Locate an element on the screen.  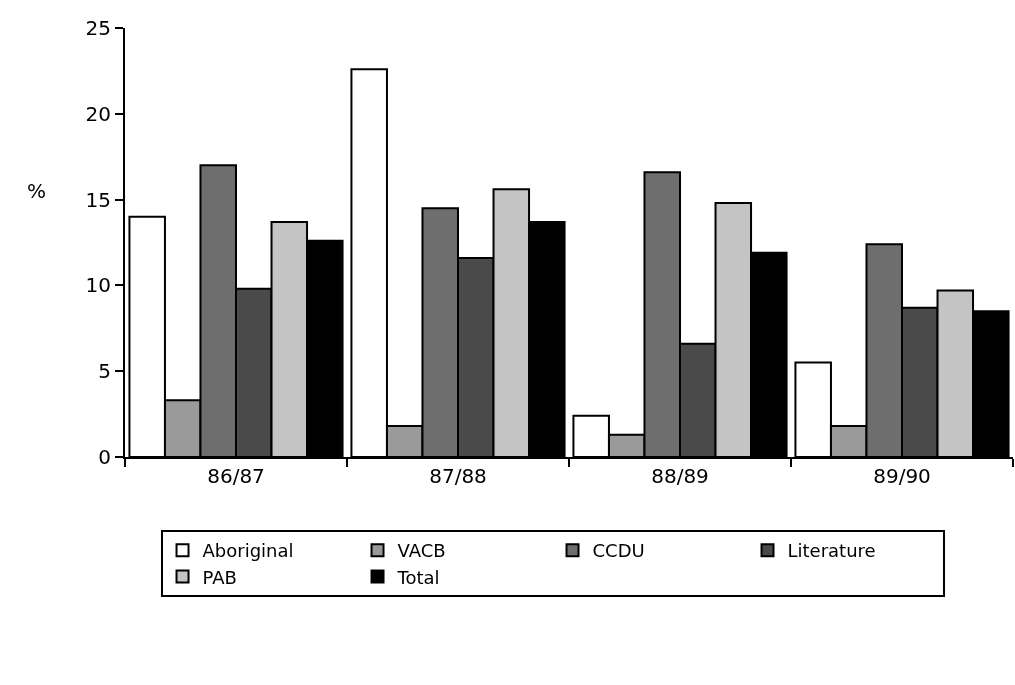
legend-label: Total is located at coordinates (418, 577).